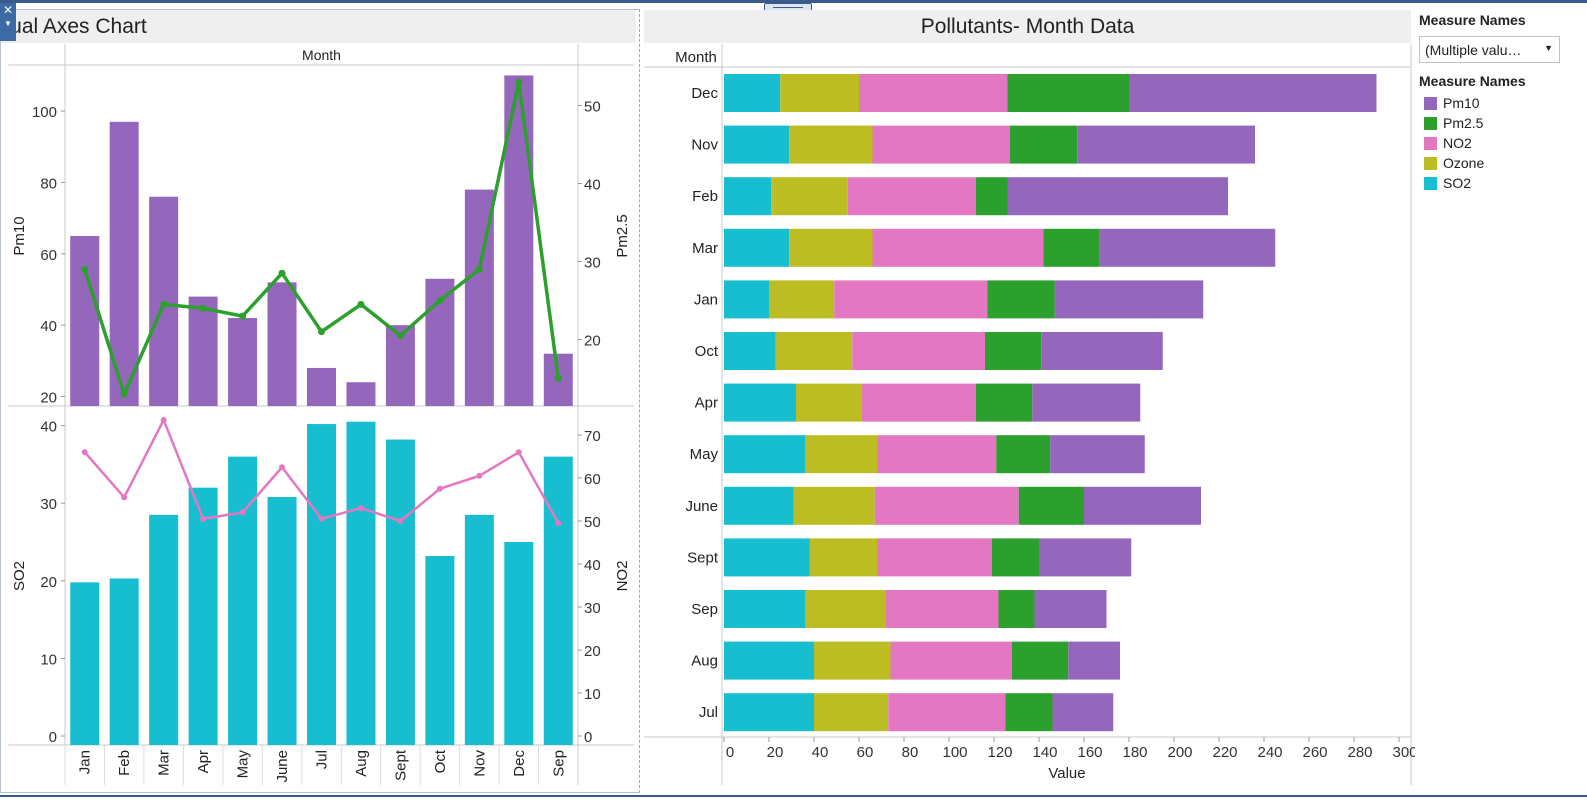 Image resolution: width=1587 pixels, height=812 pixels. Describe the element at coordinates (706, 403) in the screenshot. I see `month-label: Apr` at that location.